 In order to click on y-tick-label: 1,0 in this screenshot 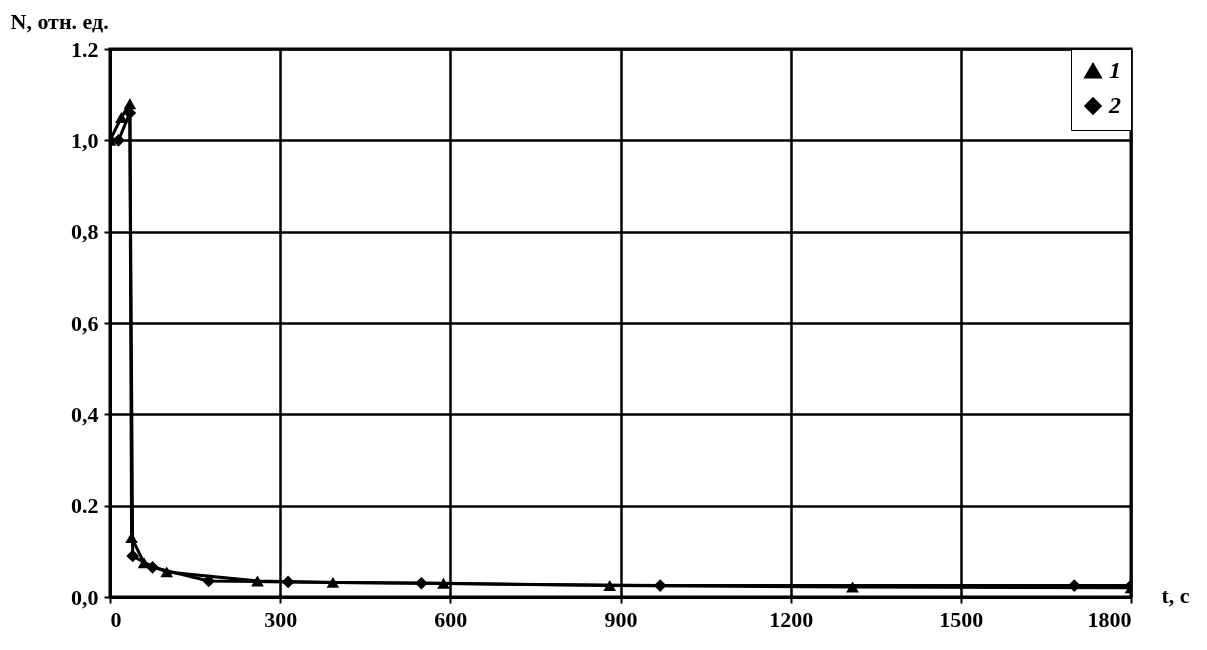, I will do `click(85, 140)`.